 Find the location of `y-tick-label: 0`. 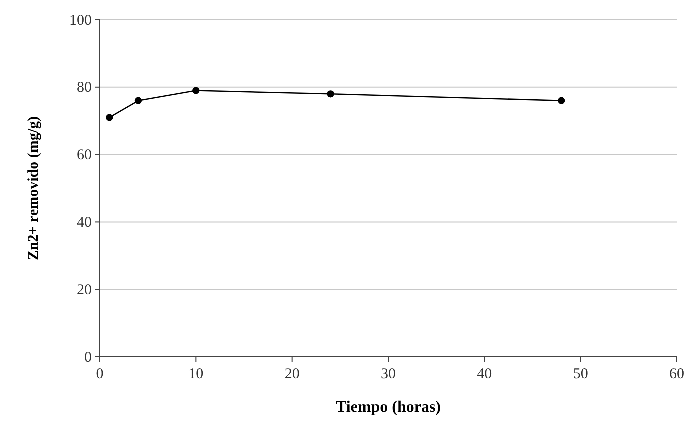

y-tick-label: 0 is located at coordinates (88, 358).